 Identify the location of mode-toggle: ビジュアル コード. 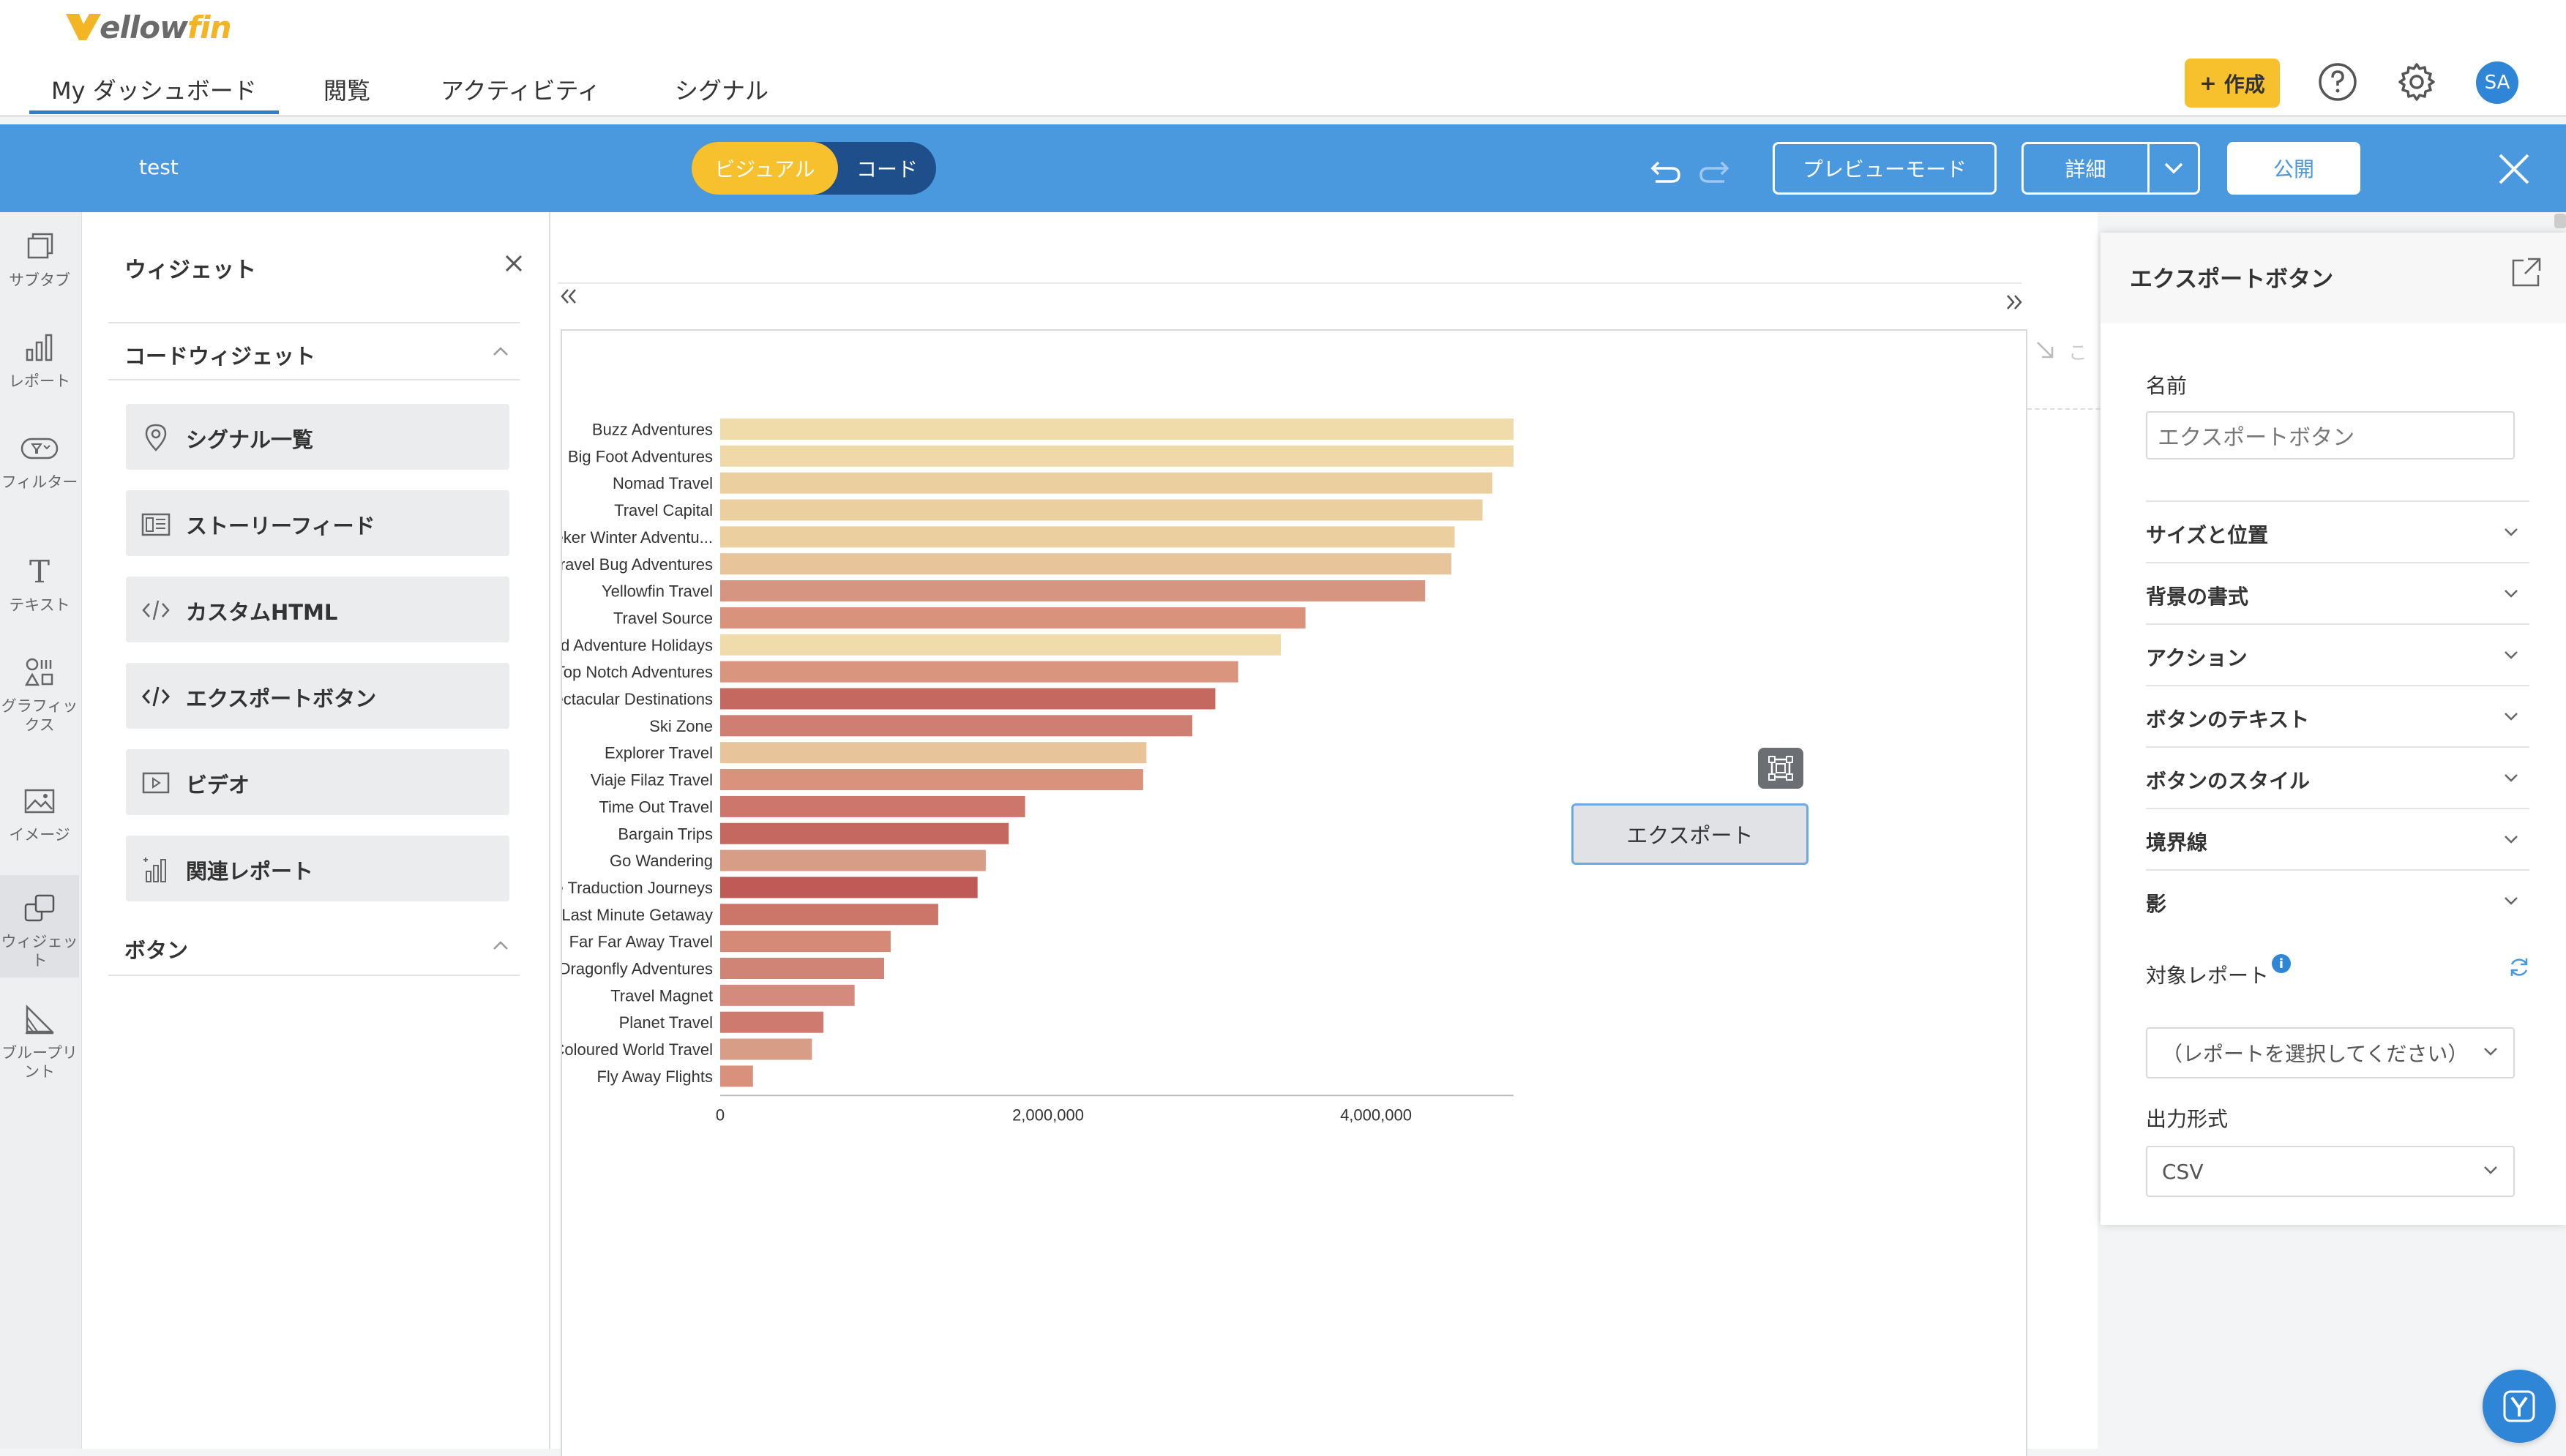
(814, 168).